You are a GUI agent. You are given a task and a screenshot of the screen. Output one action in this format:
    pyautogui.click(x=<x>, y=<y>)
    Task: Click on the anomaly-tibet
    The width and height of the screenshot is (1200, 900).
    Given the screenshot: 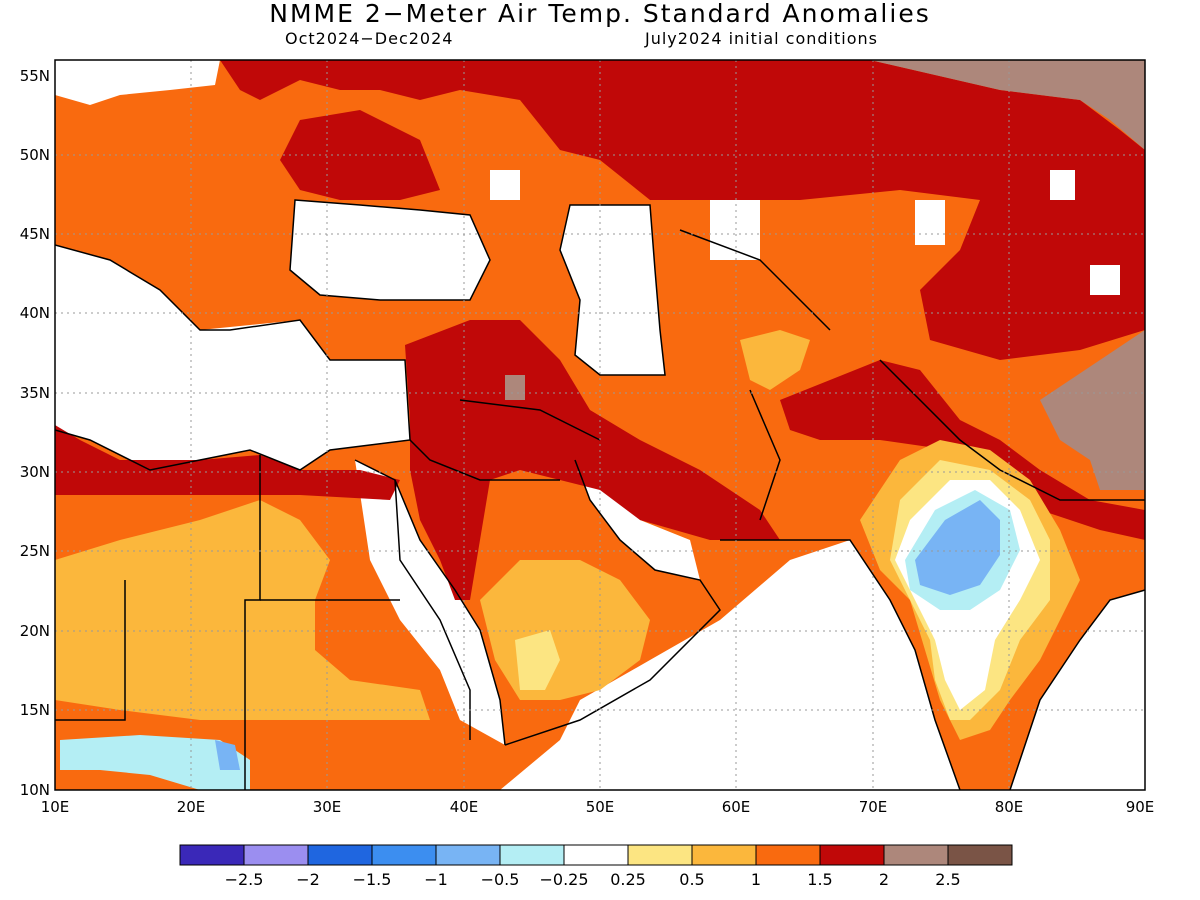 What is the action you would take?
    pyautogui.click(x=1007, y=105)
    